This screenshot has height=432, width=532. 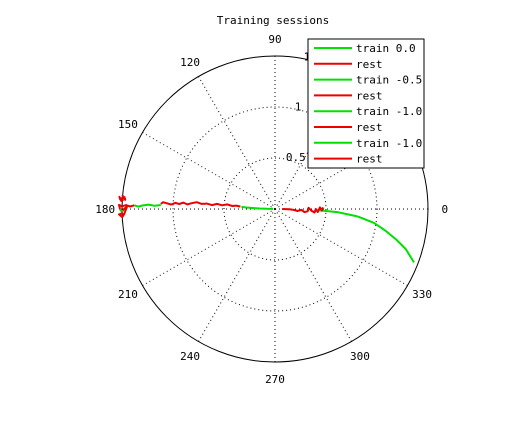 What do you see at coordinates (360, 356) in the screenshot?
I see `theta-tick-label: 300` at bounding box center [360, 356].